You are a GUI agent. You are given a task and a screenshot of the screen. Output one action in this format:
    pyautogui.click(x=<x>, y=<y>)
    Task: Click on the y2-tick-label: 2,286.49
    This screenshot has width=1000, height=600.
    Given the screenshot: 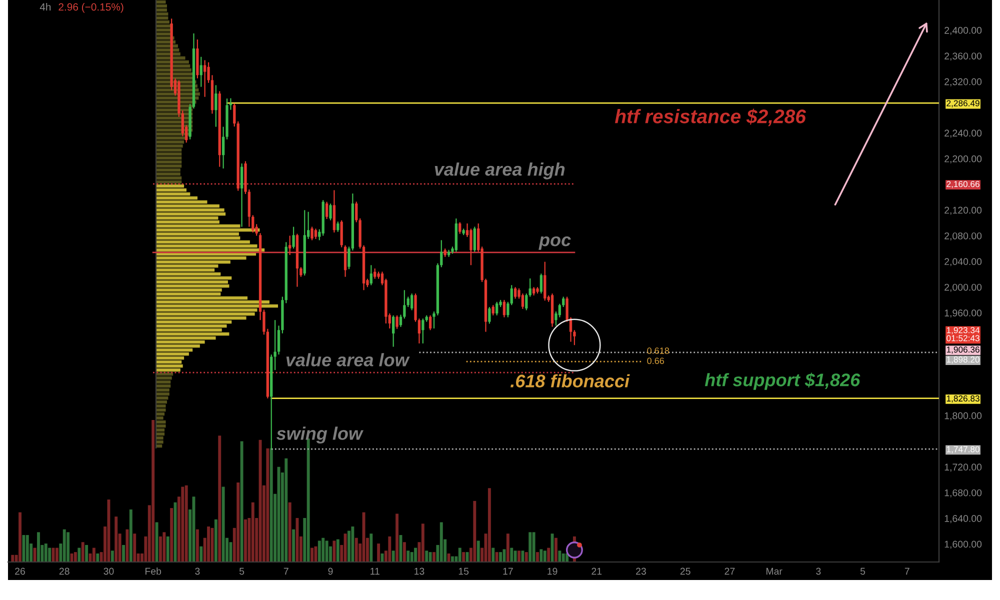 What is the action you would take?
    pyautogui.click(x=963, y=104)
    